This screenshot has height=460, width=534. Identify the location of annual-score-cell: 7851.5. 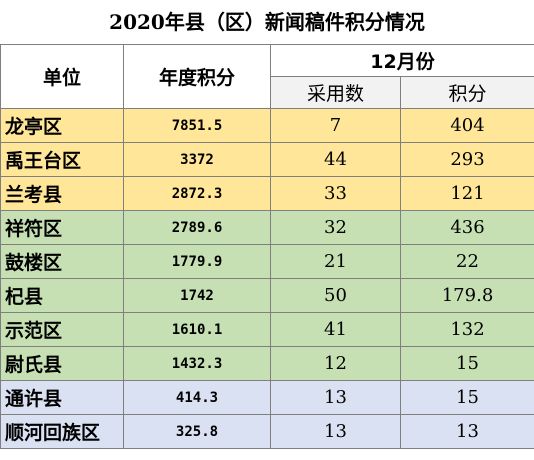
(197, 125).